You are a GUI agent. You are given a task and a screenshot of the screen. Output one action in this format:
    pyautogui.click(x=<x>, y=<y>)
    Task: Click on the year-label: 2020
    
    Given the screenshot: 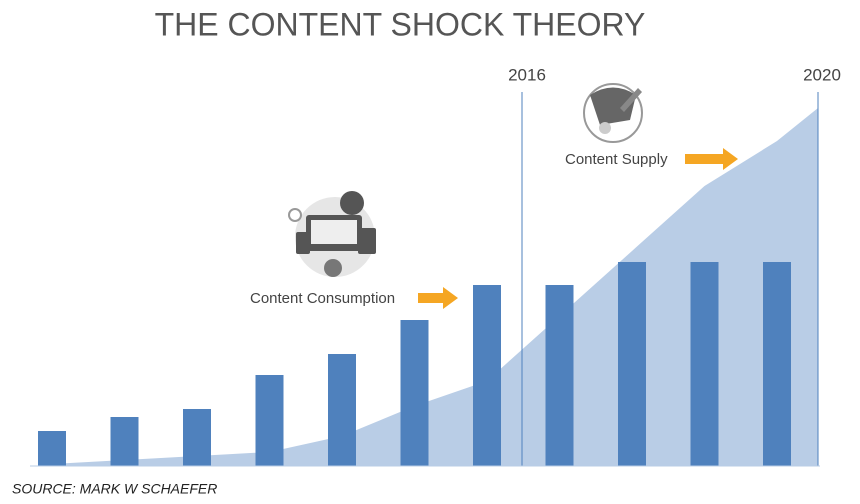 What is the action you would take?
    pyautogui.click(x=822, y=74)
    